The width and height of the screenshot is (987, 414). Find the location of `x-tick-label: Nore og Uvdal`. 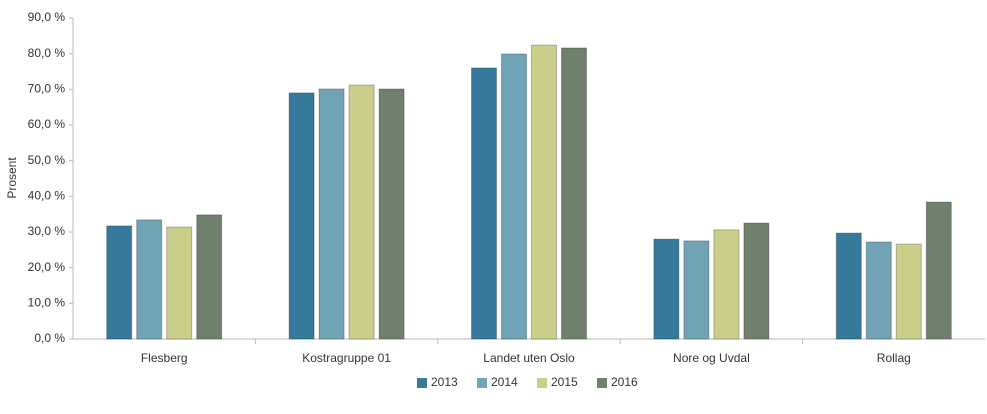

x-tick-label: Nore og Uvdal is located at coordinates (711, 358).